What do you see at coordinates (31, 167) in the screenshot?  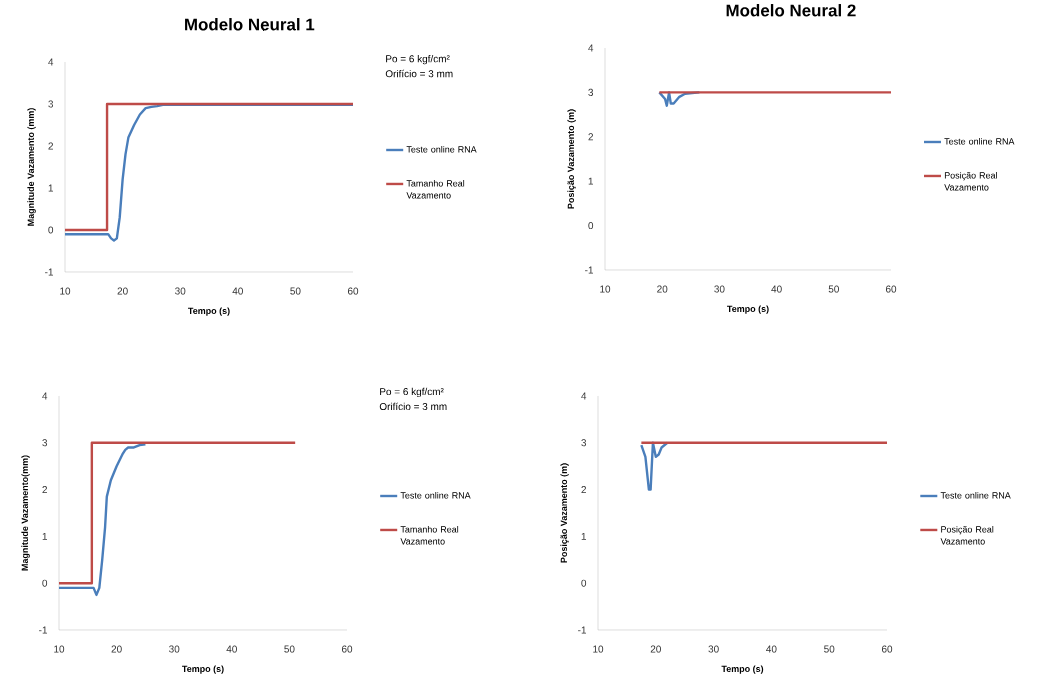 I see `y-axis-title: Magnitude Vazamento (mm)` at bounding box center [31, 167].